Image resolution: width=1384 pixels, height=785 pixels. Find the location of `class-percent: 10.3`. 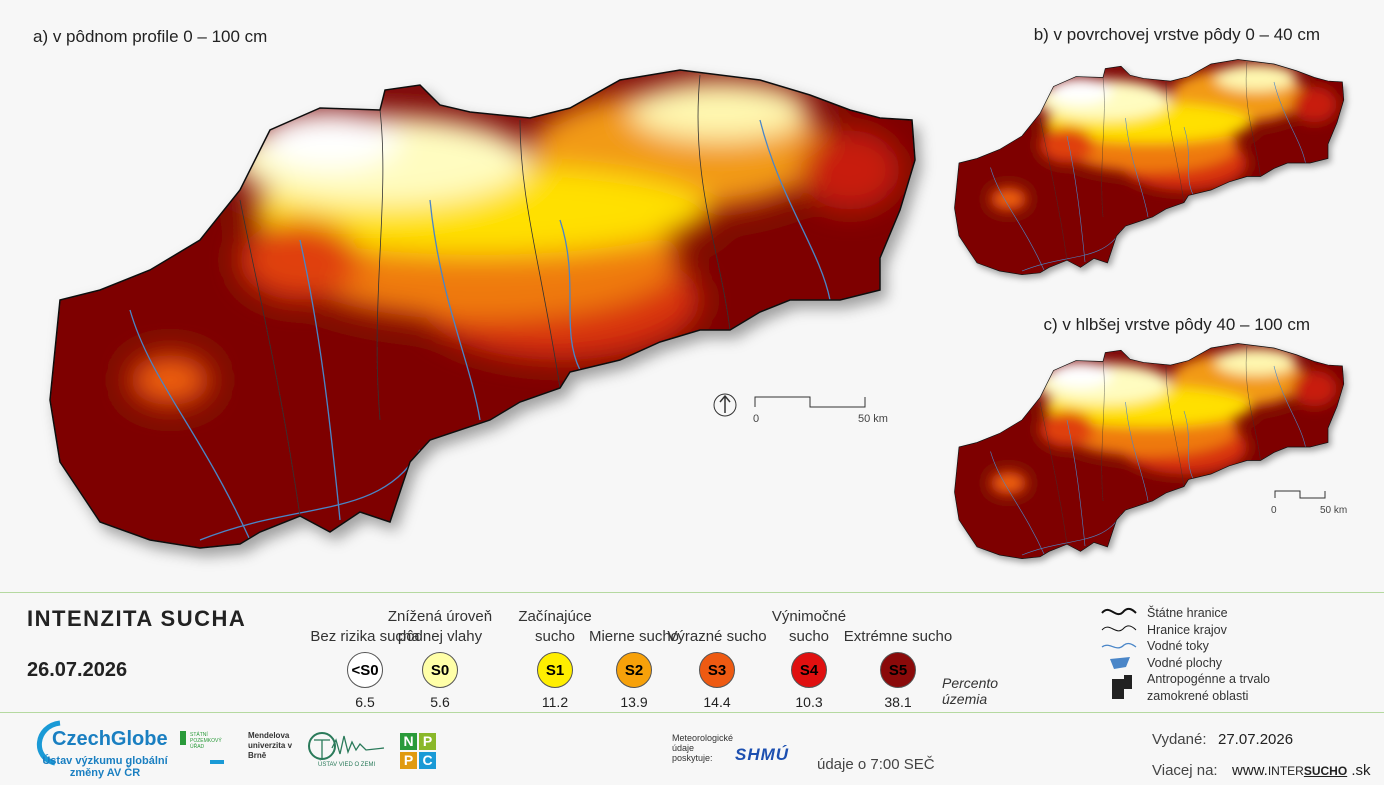

class-percent: 10.3 is located at coordinates (809, 702).